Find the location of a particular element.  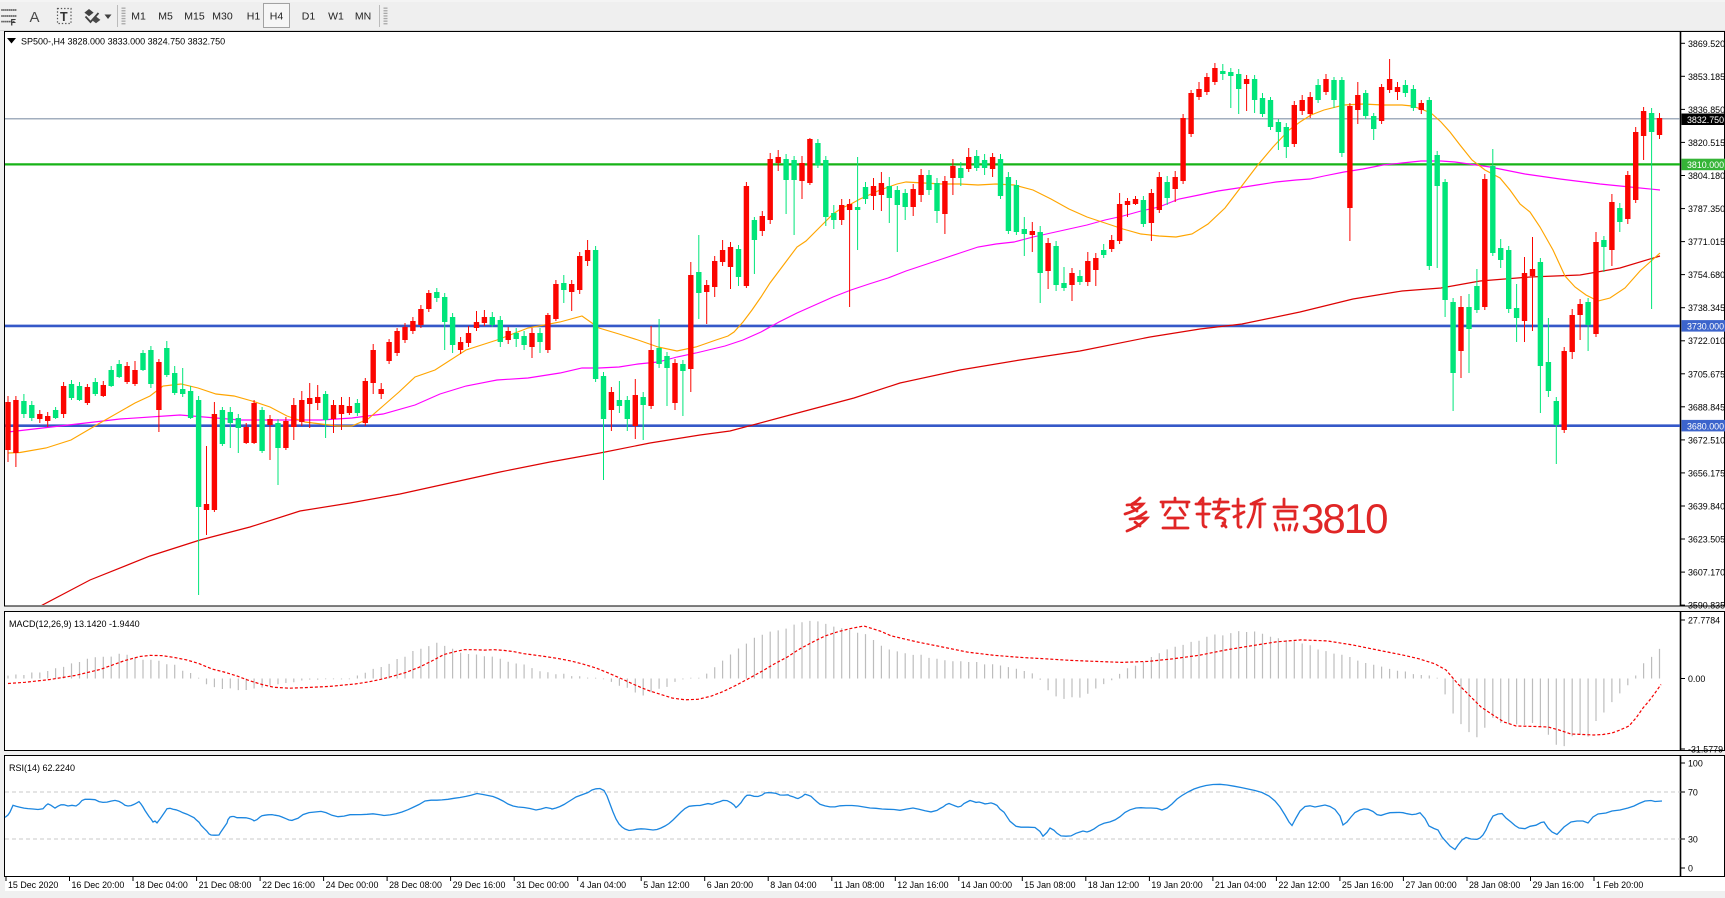

svg-text: 14 Jan 00:00 is located at coordinates (986, 885).